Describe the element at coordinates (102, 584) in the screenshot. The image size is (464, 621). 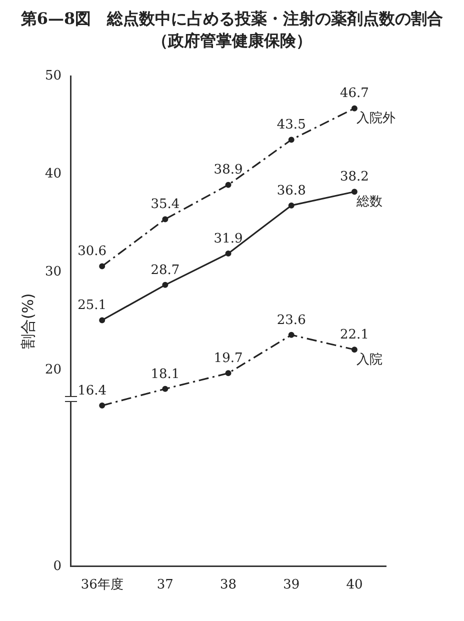
I see `x-tick-label: 36年度` at that location.